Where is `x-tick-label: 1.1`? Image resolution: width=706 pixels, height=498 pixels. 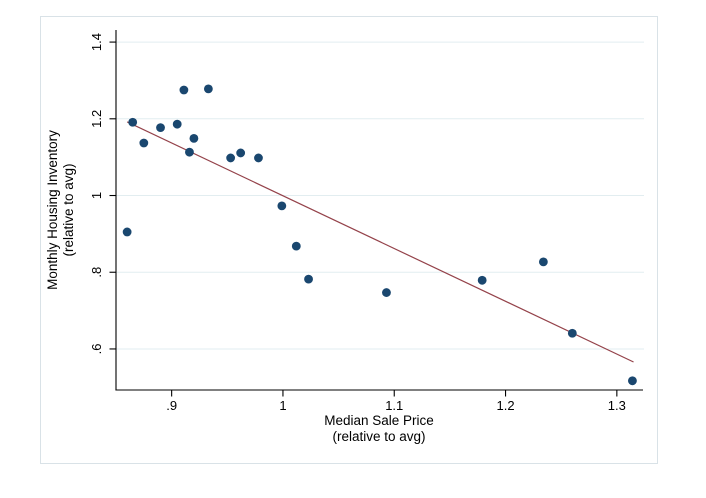 x-tick-label: 1.1 is located at coordinates (394, 405).